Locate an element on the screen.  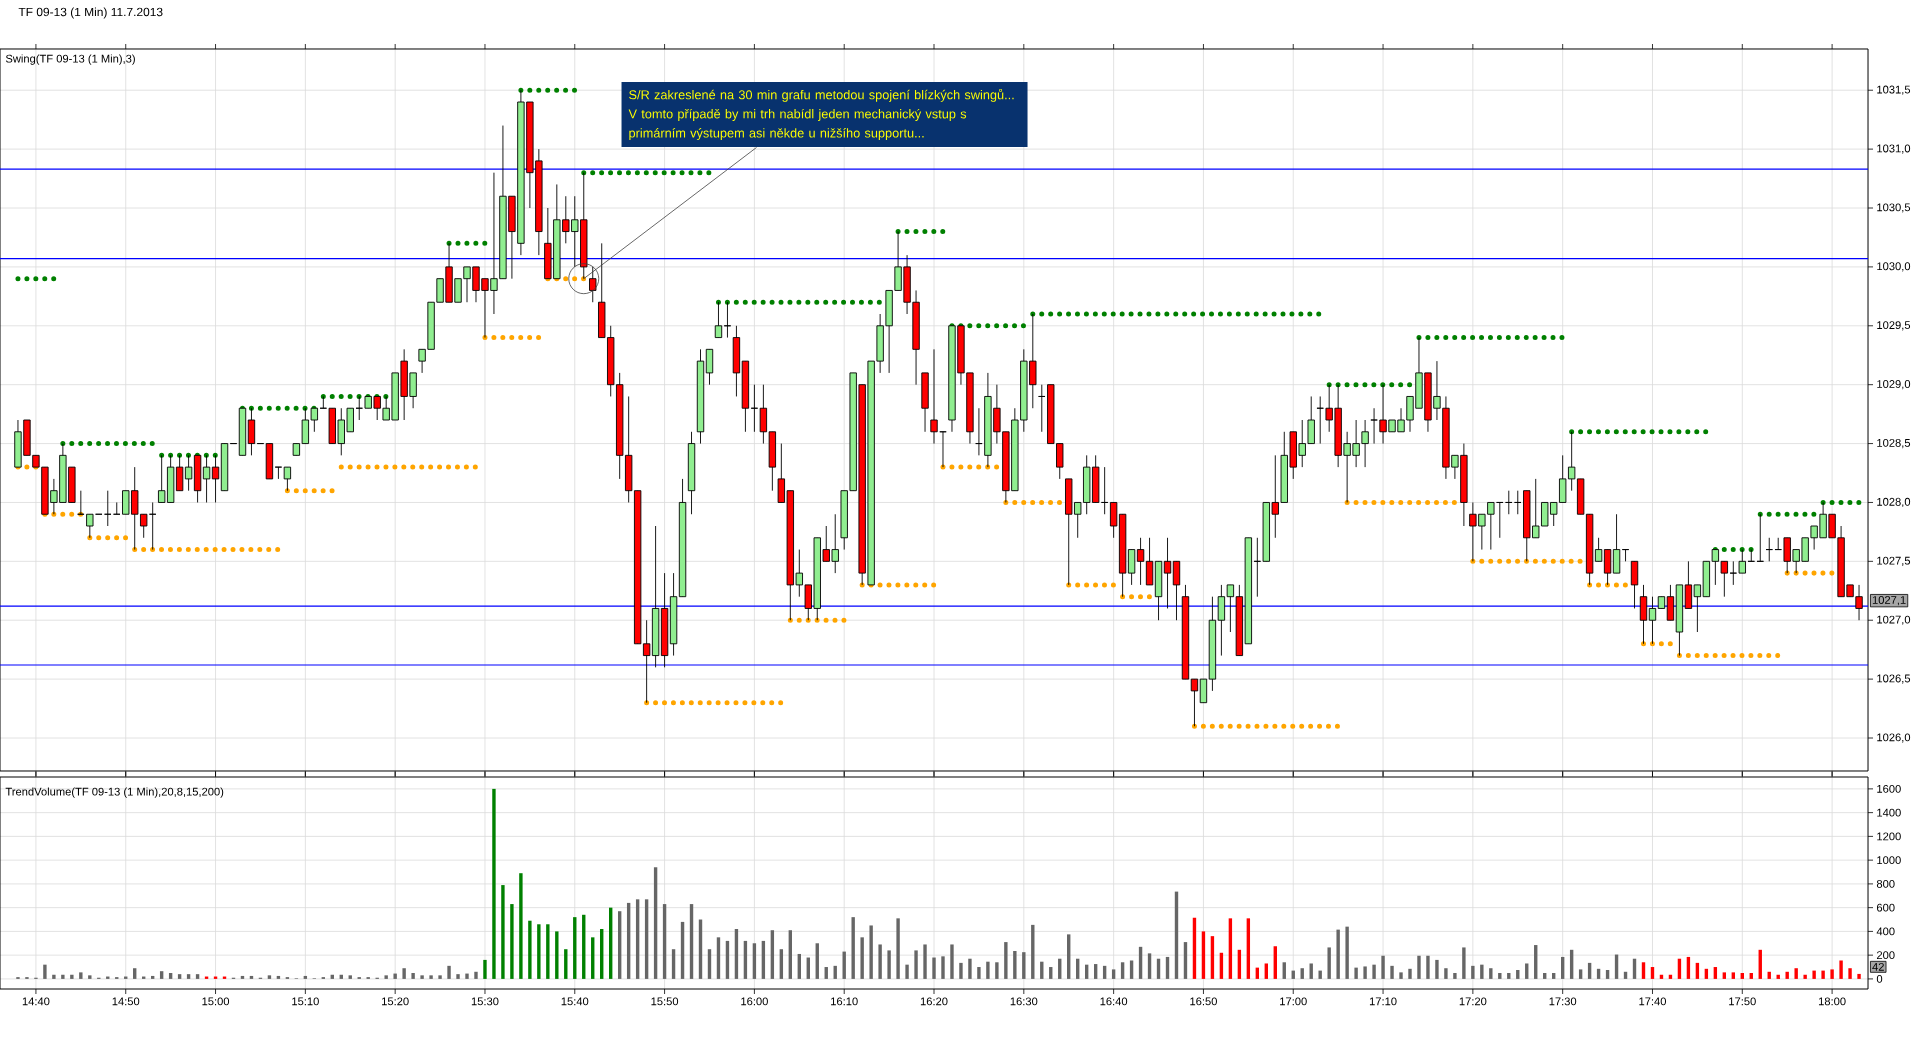
text: TrendVolume(TF 09-13 (1 Min),20,8,15,200) is located at coordinates (114, 792).